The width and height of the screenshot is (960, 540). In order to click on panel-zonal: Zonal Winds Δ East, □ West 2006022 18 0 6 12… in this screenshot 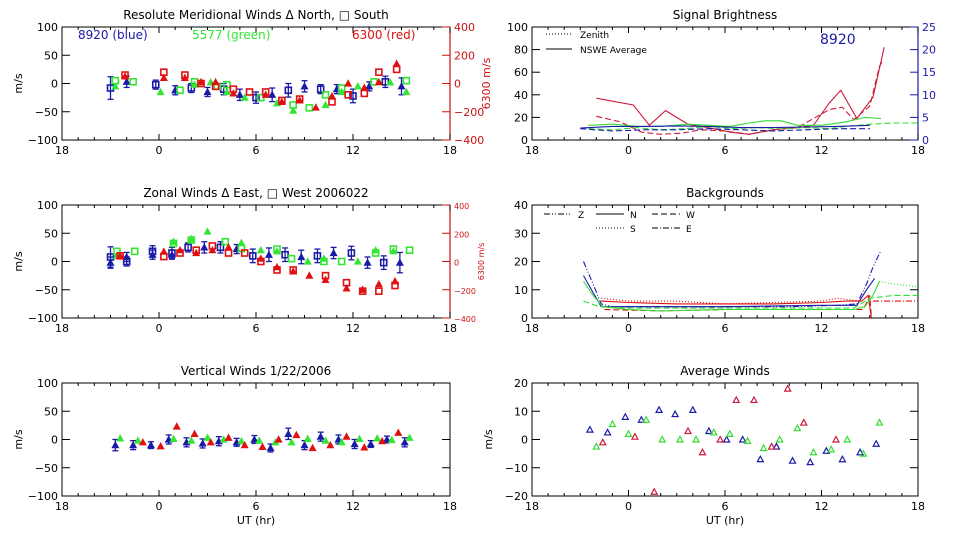, I will do `click(249, 260)`.